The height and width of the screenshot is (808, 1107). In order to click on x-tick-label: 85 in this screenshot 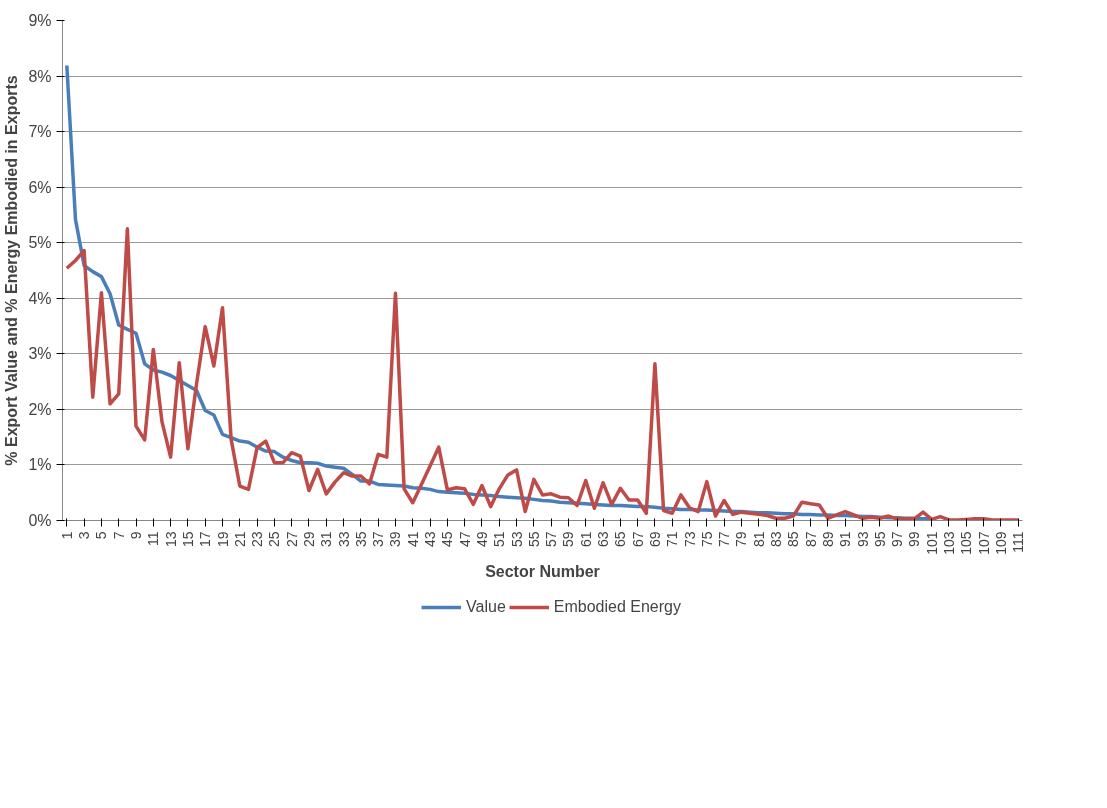, I will do `click(793, 539)`.